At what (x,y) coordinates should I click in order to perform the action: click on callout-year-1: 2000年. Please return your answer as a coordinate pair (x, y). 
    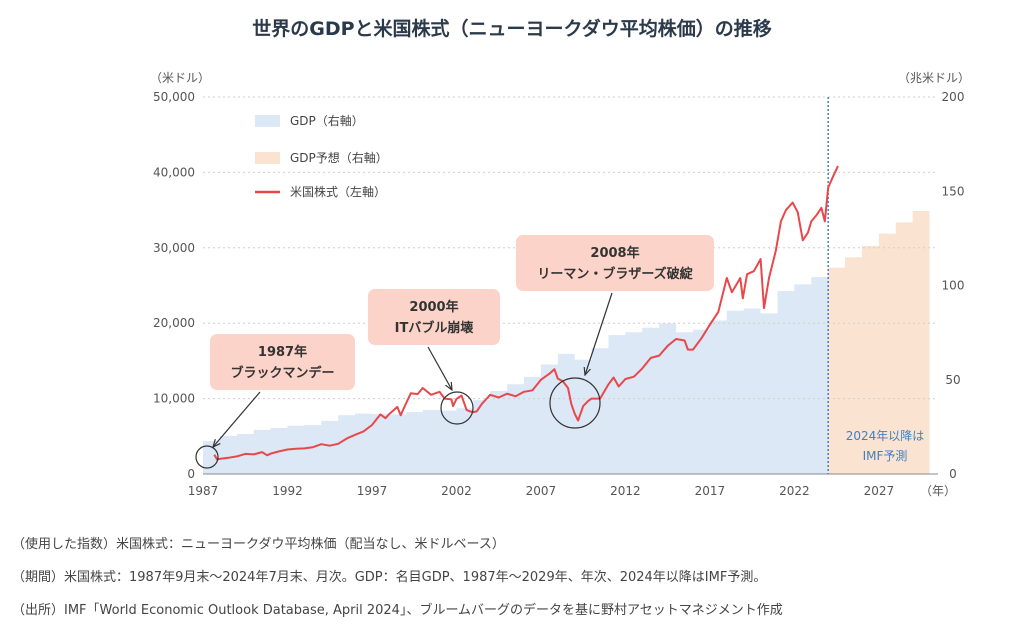
    Looking at the image, I should click on (433, 307).